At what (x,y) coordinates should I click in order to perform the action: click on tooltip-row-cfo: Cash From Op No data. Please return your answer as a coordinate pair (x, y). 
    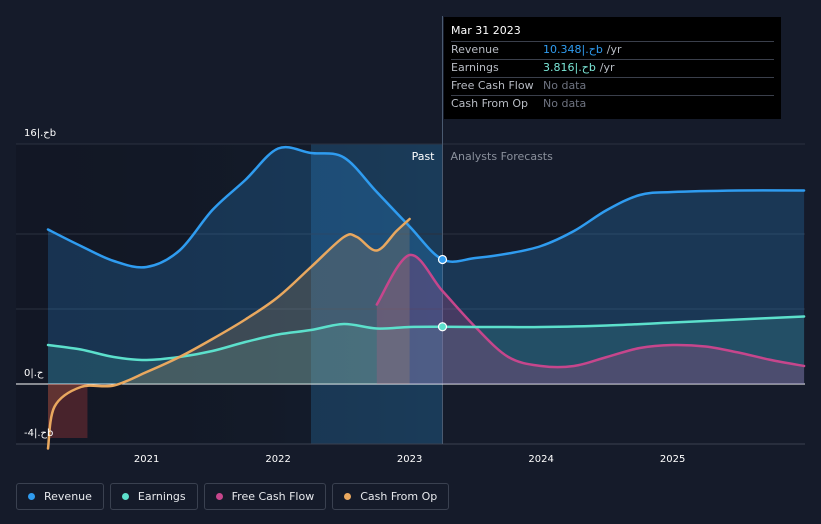
    Looking at the image, I should click on (612, 104).